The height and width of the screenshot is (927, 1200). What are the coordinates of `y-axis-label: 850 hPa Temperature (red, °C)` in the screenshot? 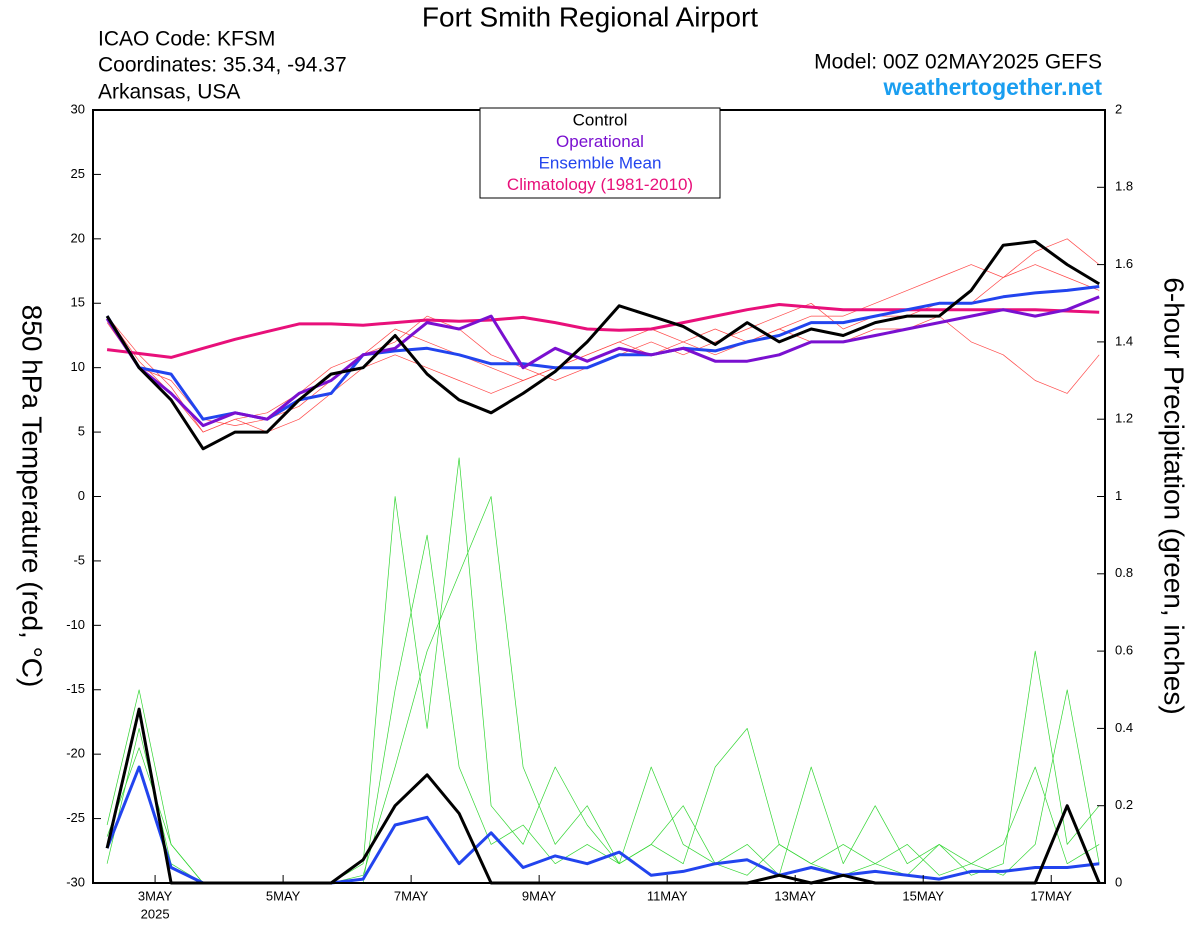 It's located at (32, 496).